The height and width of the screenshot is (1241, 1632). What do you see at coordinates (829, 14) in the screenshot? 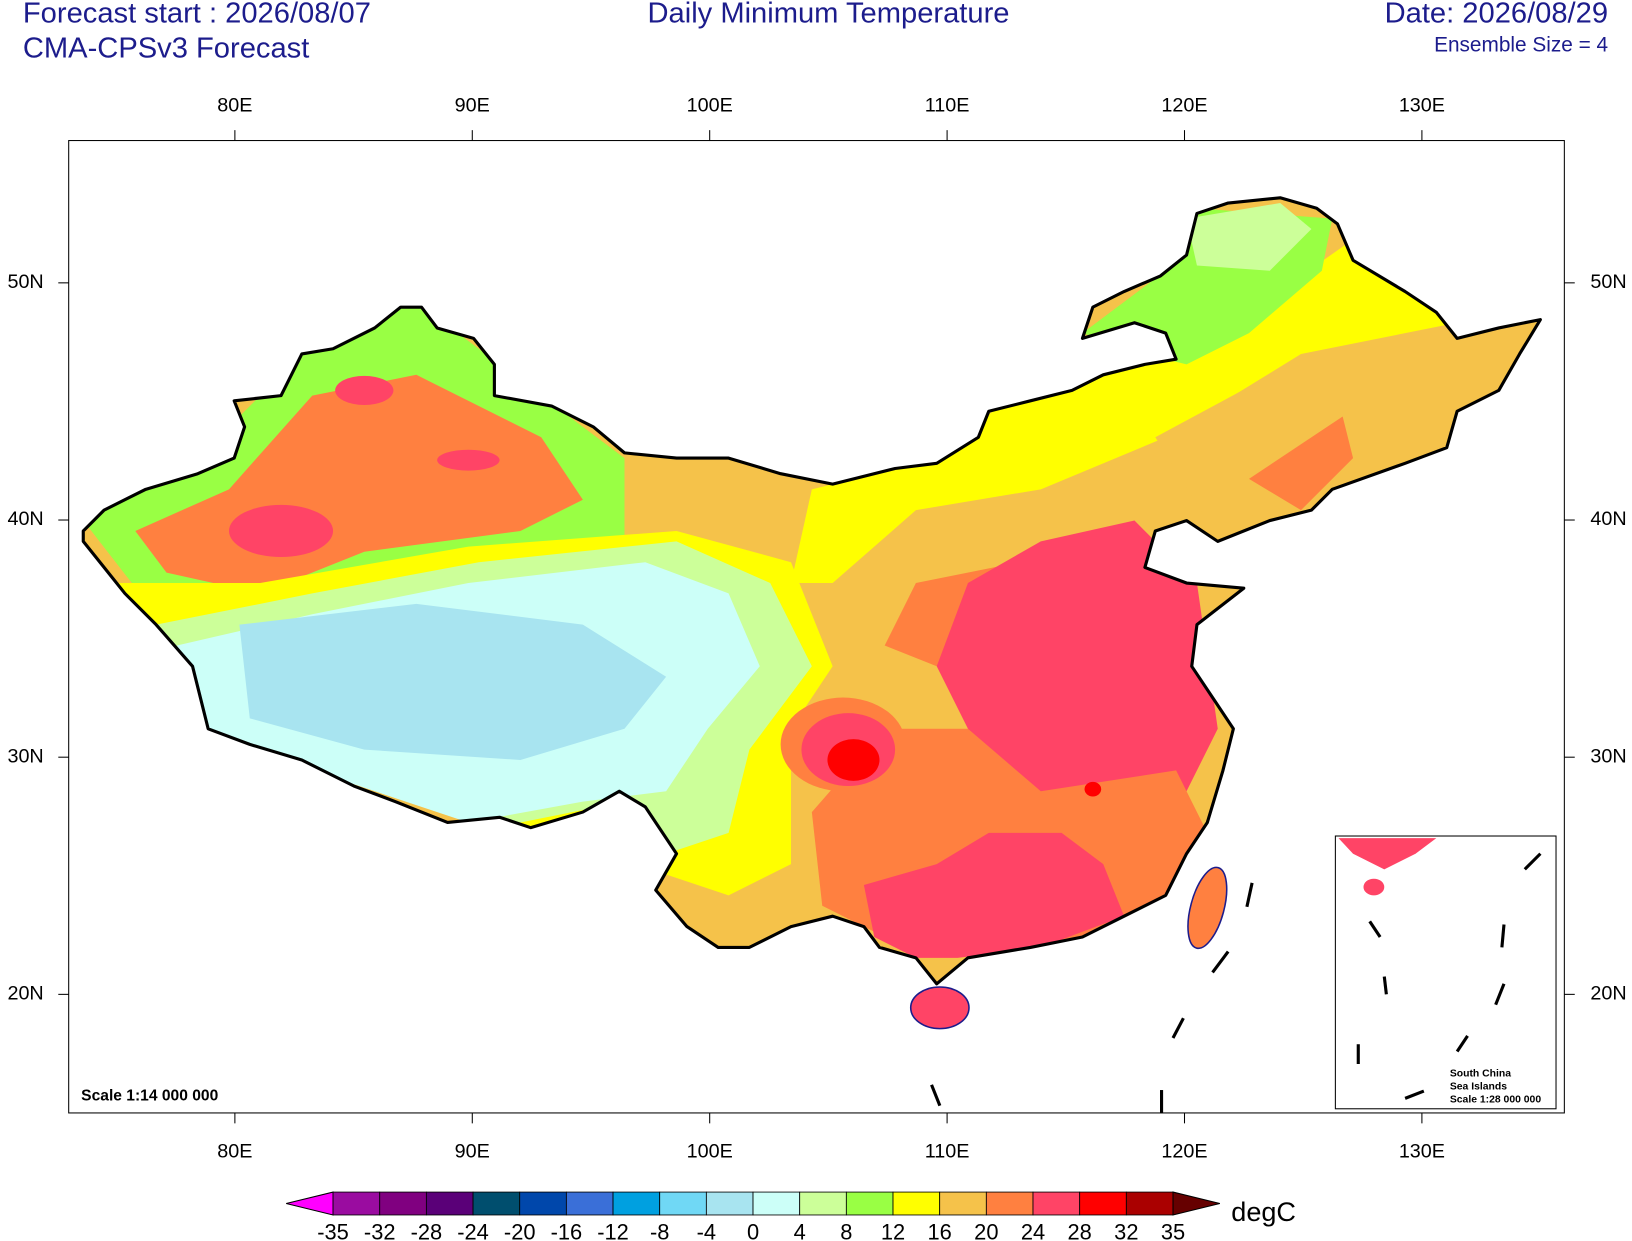
I see `title: Daily Minimum Temperature` at bounding box center [829, 14].